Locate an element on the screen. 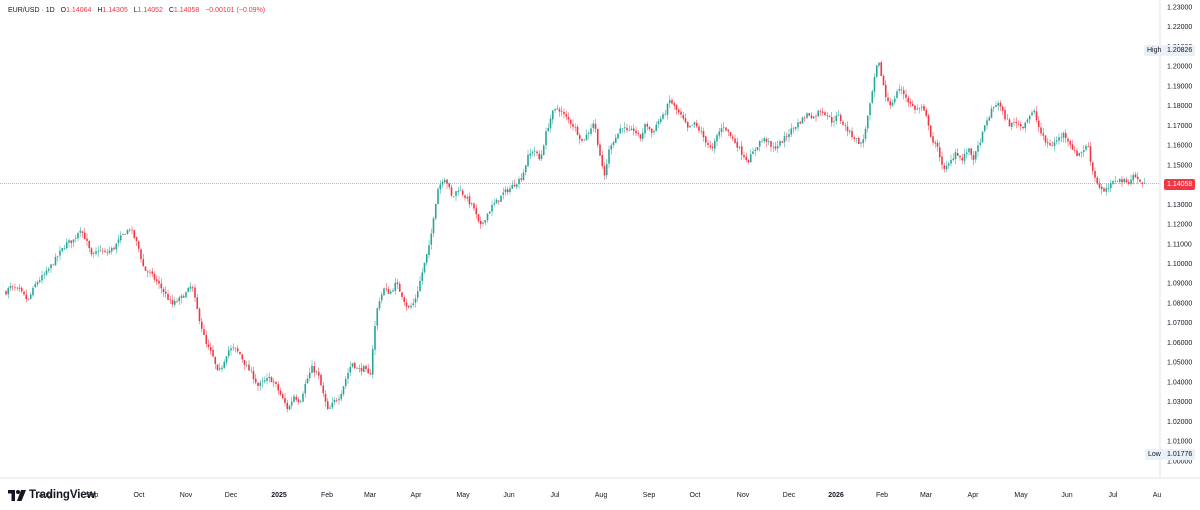  price-tick-label: 1.05000 is located at coordinates (1179, 363).